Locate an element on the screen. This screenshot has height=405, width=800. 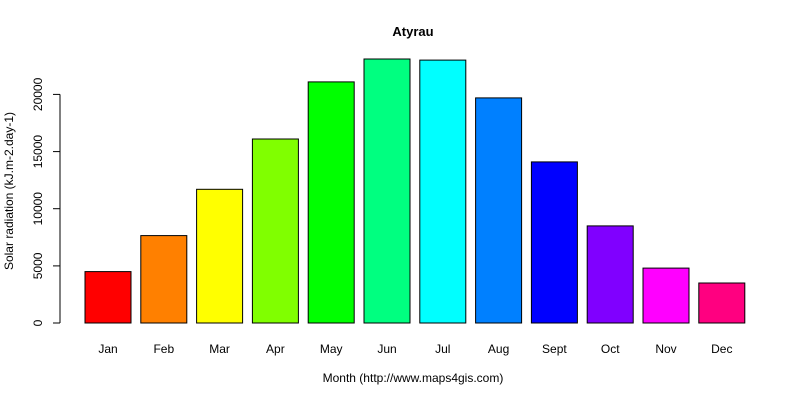
bar-jan is located at coordinates (108, 297).